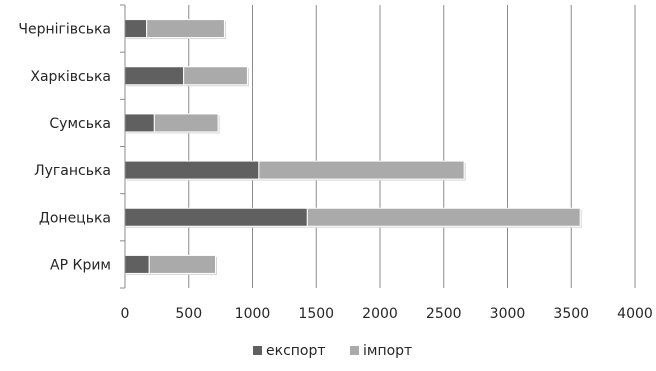  What do you see at coordinates (137, 264) in the screenshot?
I see `bar-експорт-5` at bounding box center [137, 264].